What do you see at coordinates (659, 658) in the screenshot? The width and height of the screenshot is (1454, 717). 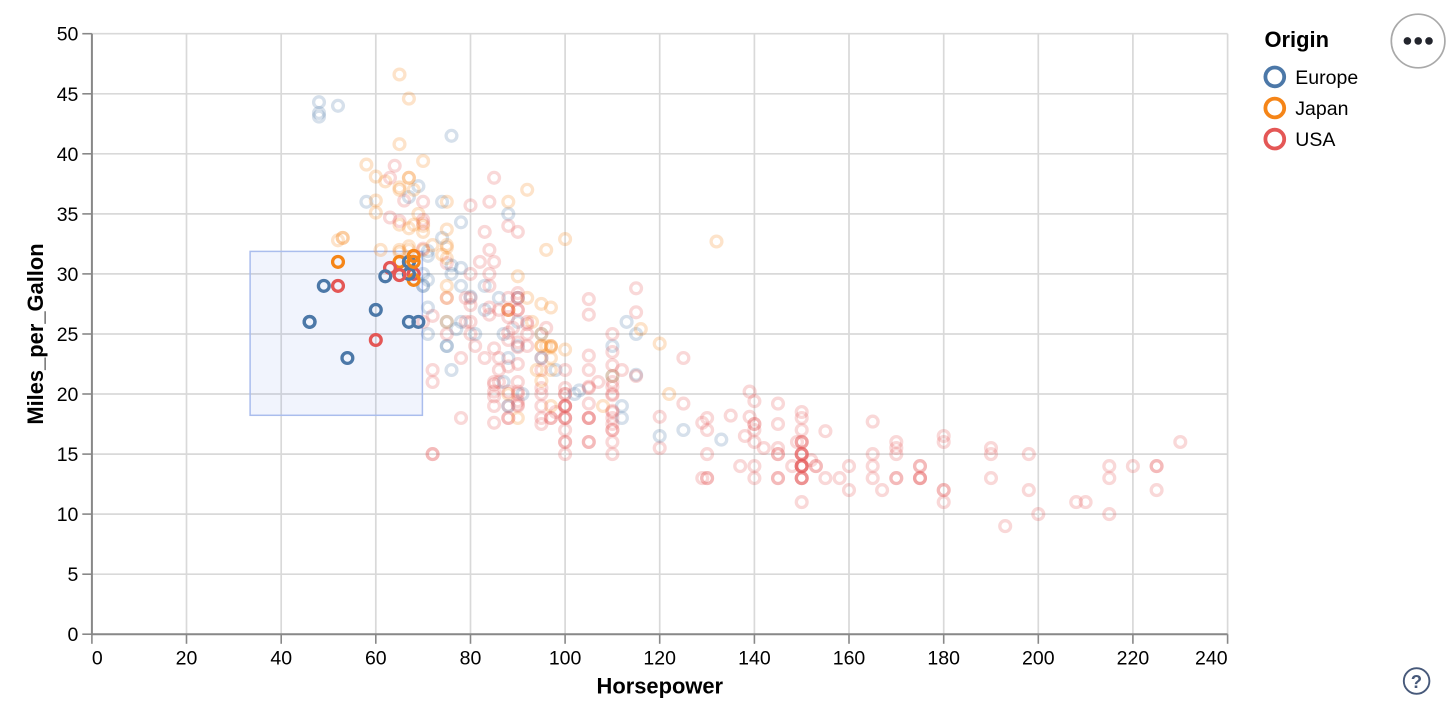 I see `svg-text: 120` at bounding box center [659, 658].